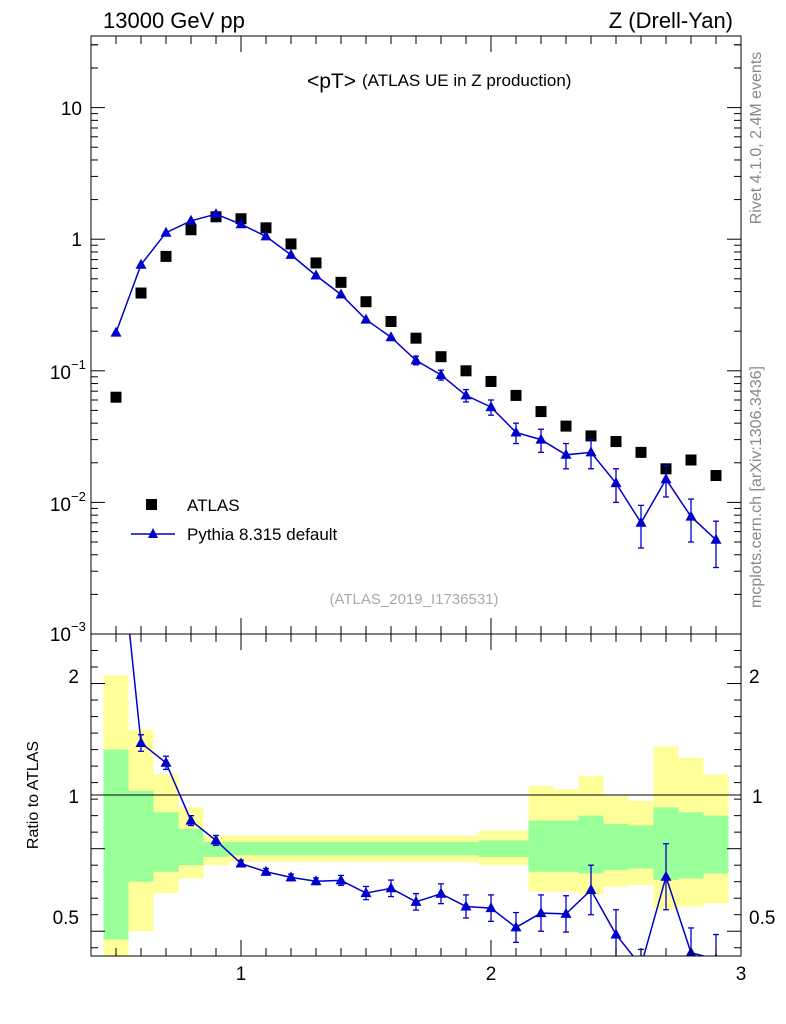  I want to click on mcplots-label: mcplots.cern.ch [arXiv:1306.3436], so click(756, 487).